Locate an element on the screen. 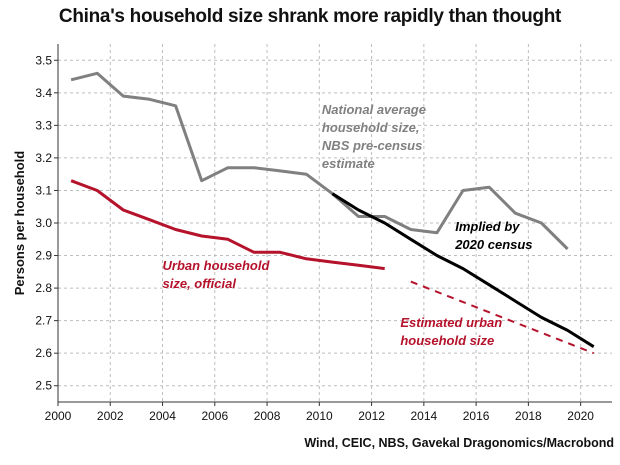 The height and width of the screenshot is (465, 620). annotation-national: estimate is located at coordinates (348, 163).